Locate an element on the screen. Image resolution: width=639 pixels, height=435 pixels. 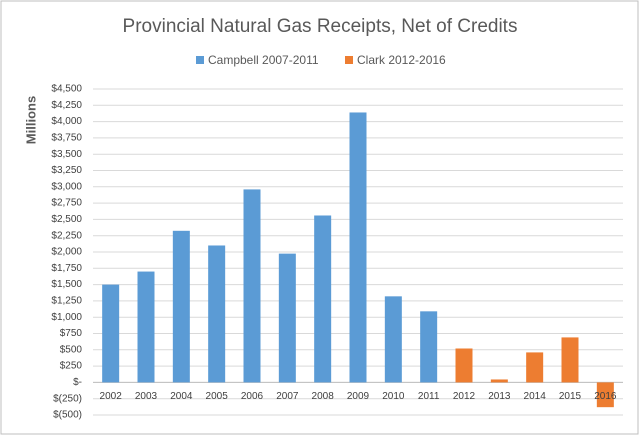
y-tick-label: $- is located at coordinates (77, 382).